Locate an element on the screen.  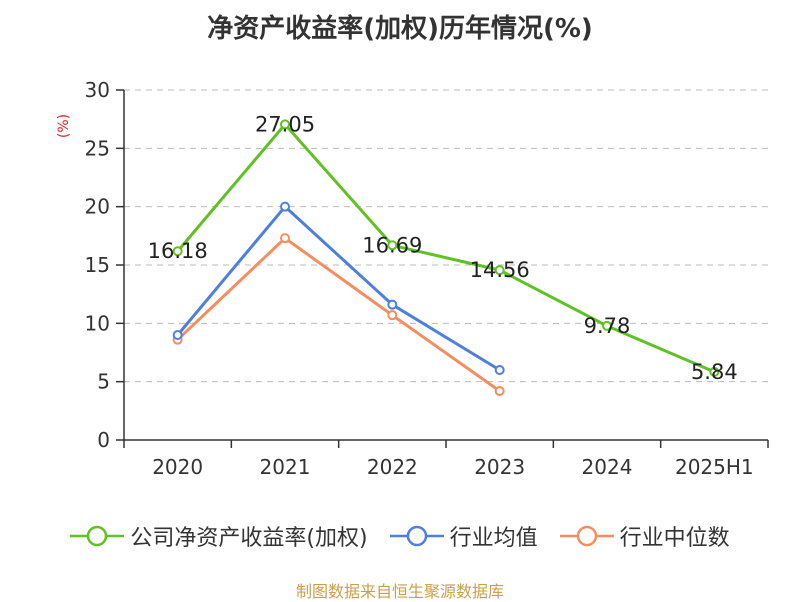
y-axis-unit: (%) is located at coordinates (64, 126).